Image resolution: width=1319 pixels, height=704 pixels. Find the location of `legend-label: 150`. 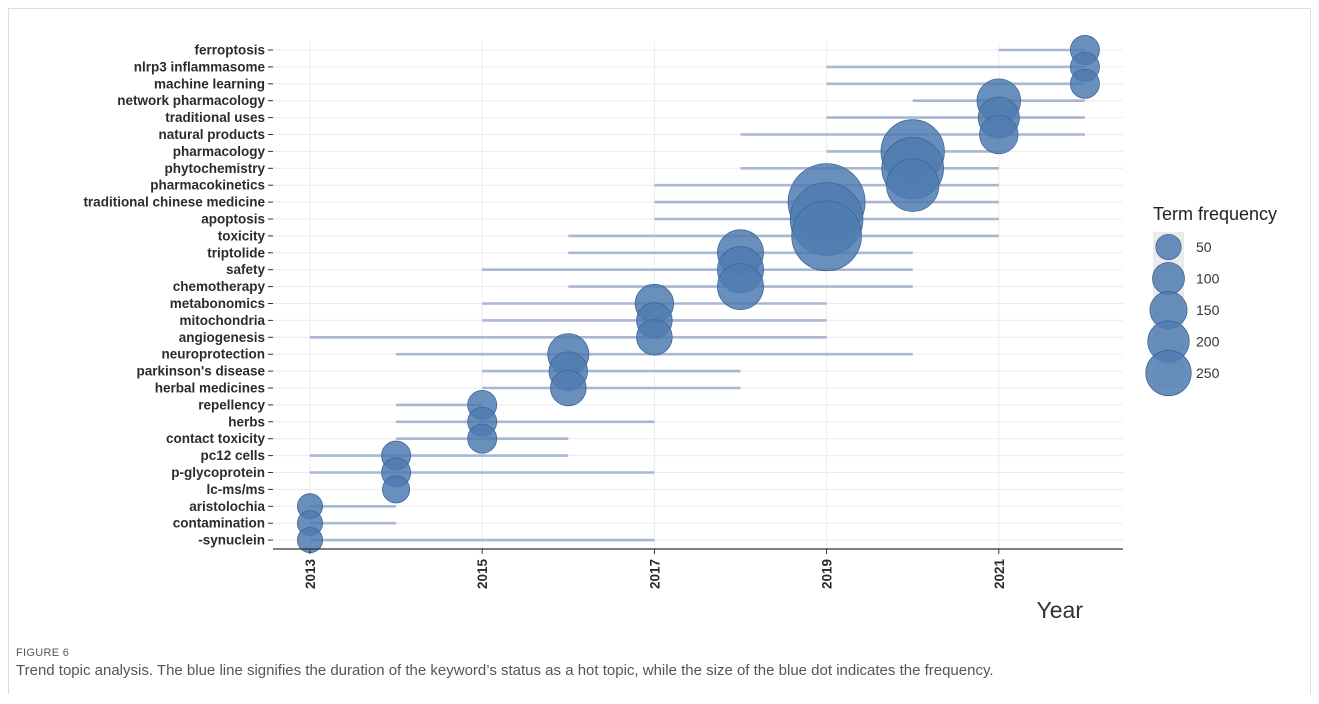

legend-label: 150 is located at coordinates (1208, 310).